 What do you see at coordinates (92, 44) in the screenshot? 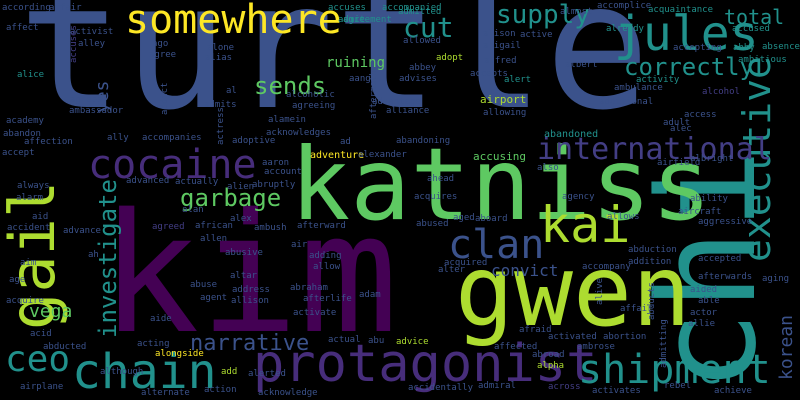
I see `word-alley: alley` at bounding box center [92, 44].